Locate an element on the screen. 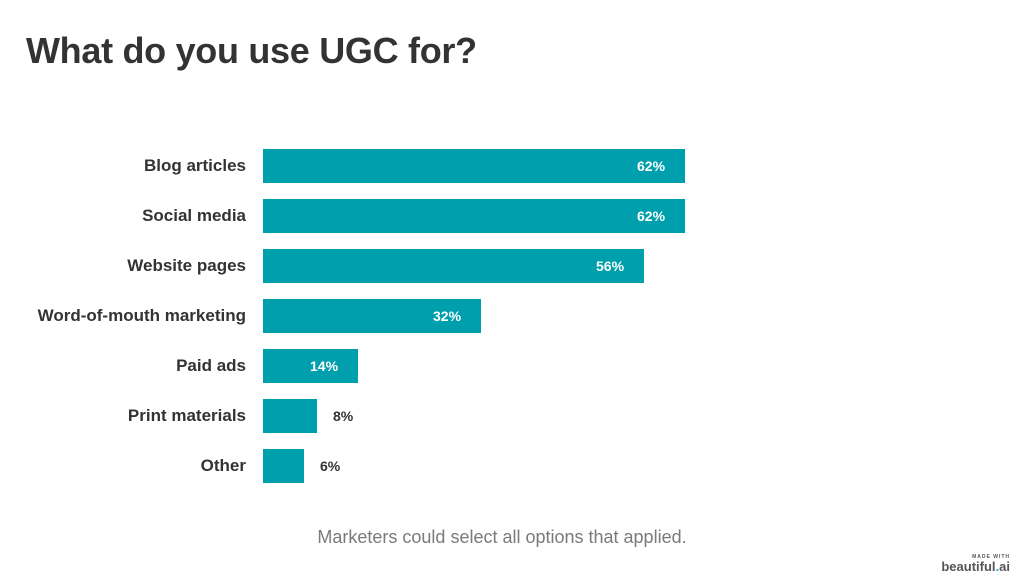  bar-row: Social media 62% is located at coordinates (512, 216).